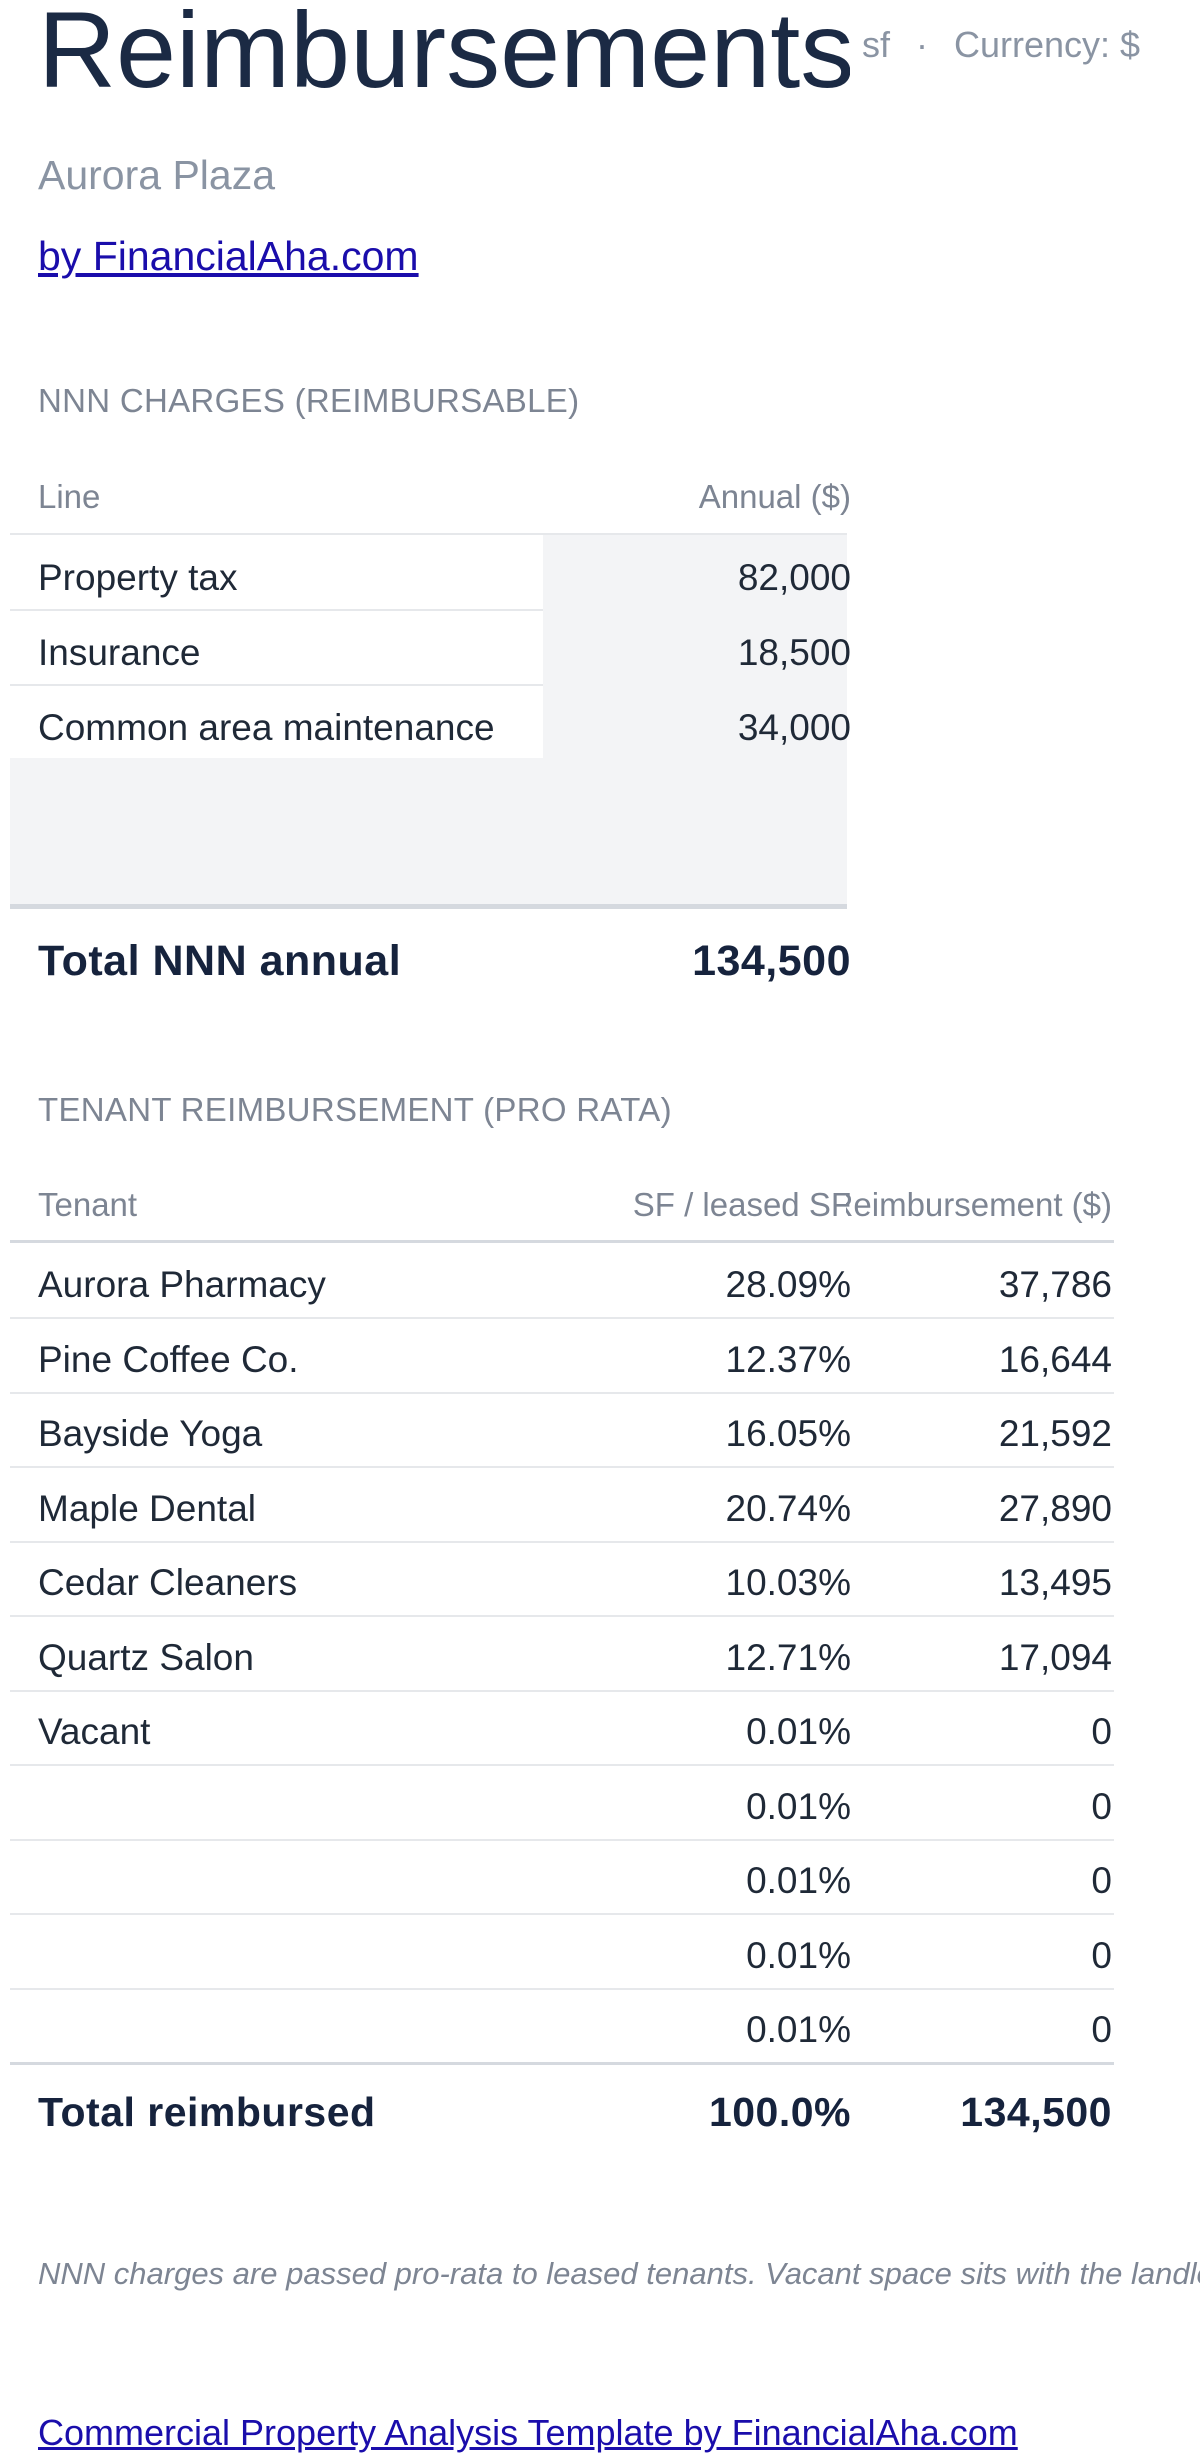 The height and width of the screenshot is (2463, 1200). What do you see at coordinates (444, 55) in the screenshot?
I see `page-title: Reimbursements` at bounding box center [444, 55].